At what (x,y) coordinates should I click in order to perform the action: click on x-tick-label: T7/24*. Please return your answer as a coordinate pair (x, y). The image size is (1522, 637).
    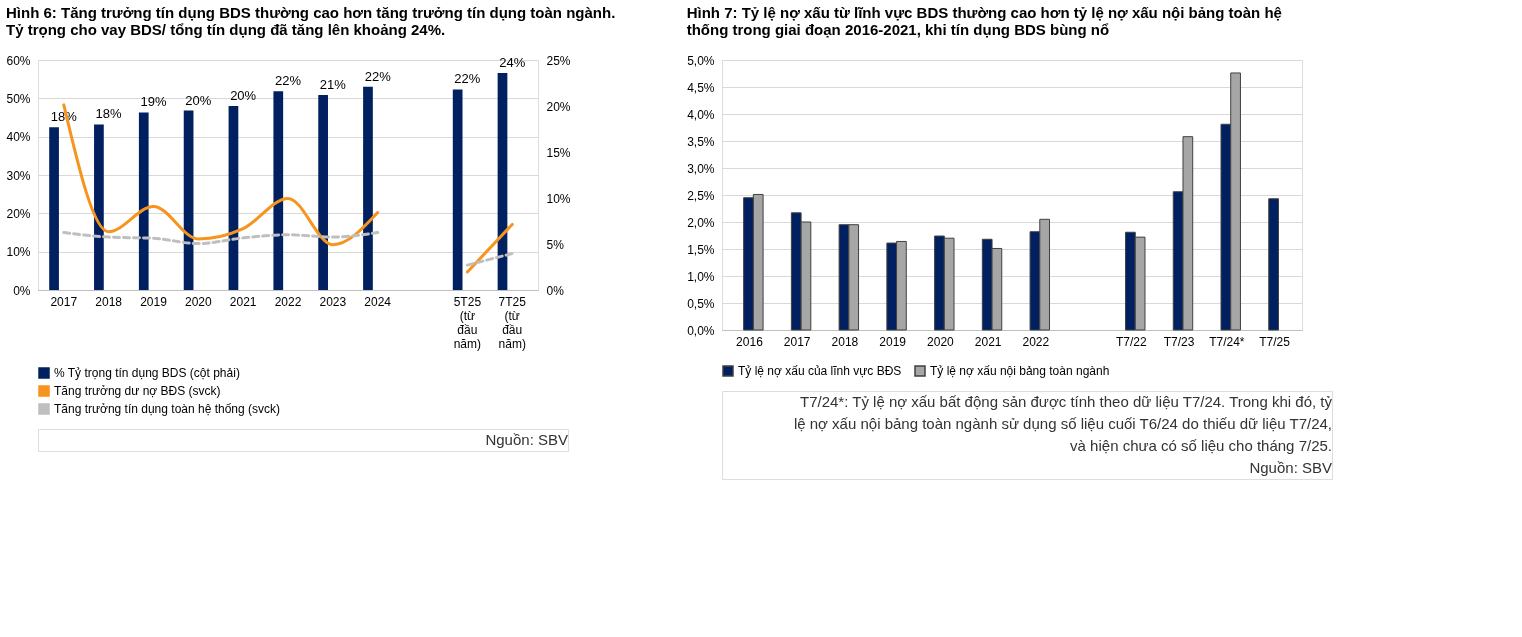
    Looking at the image, I should click on (1227, 341).